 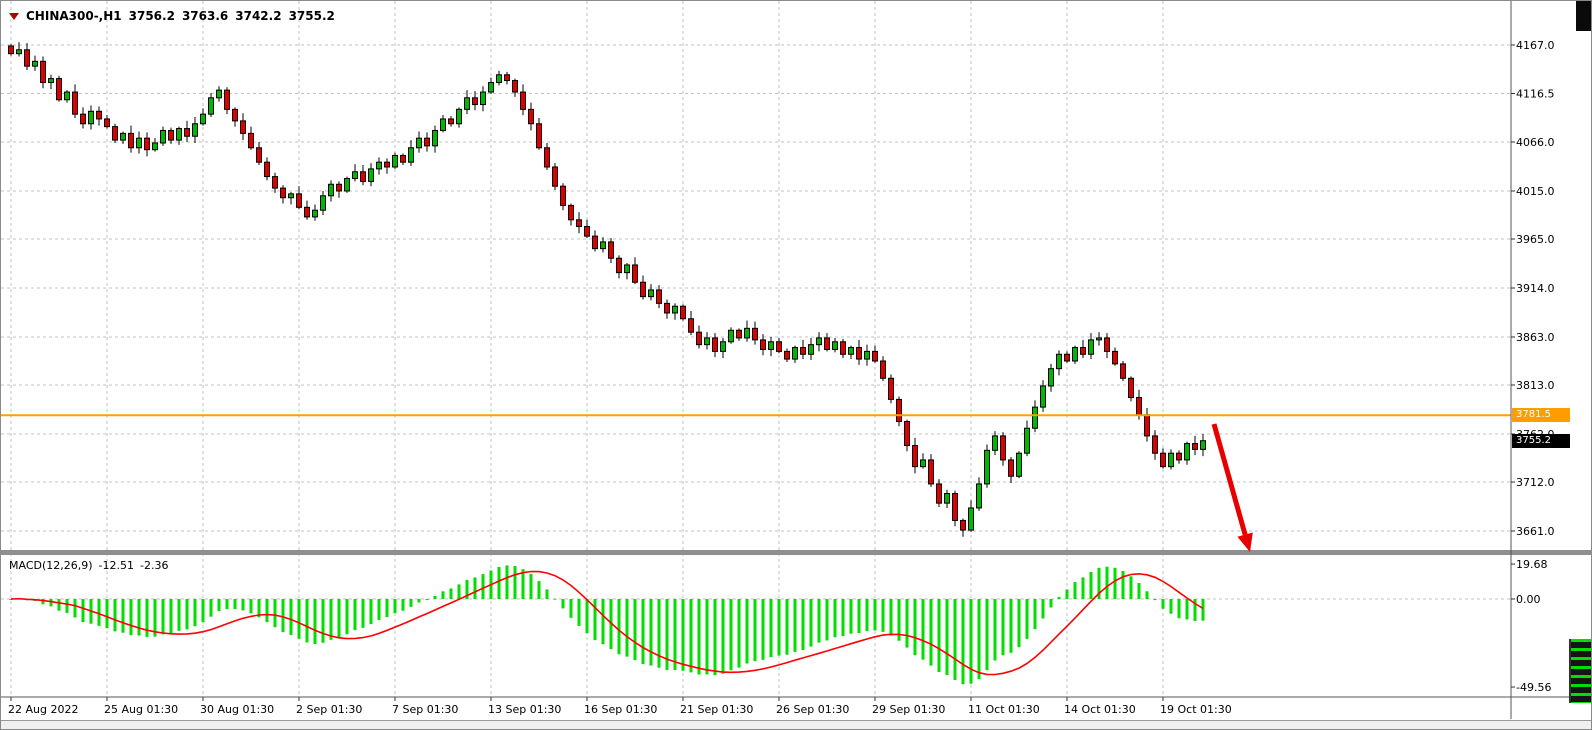 I want to click on symbol-header: CHINA300-,H1 3756.2 3763.6 3742.2 3755.2, so click(x=172, y=16).